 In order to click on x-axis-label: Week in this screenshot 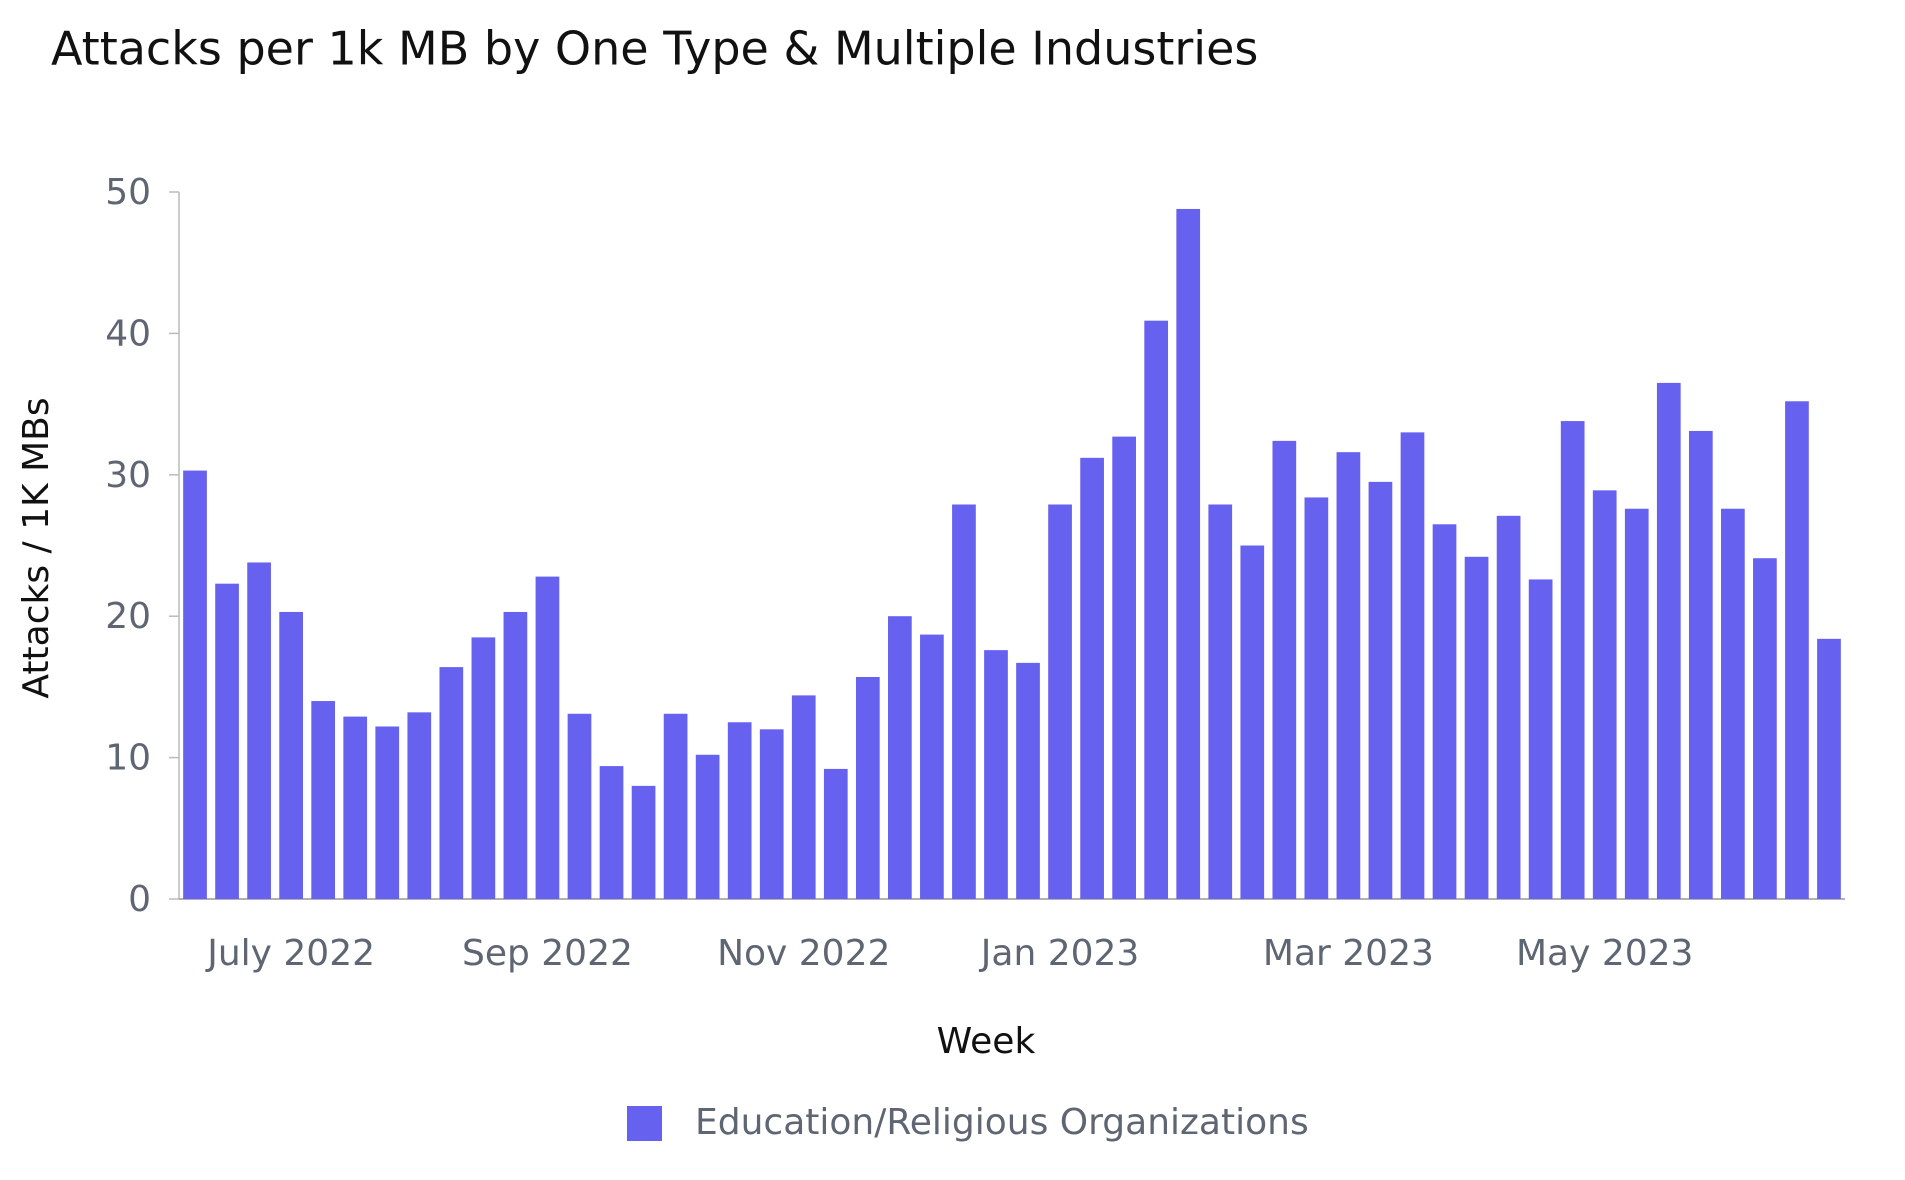, I will do `click(986, 1041)`.